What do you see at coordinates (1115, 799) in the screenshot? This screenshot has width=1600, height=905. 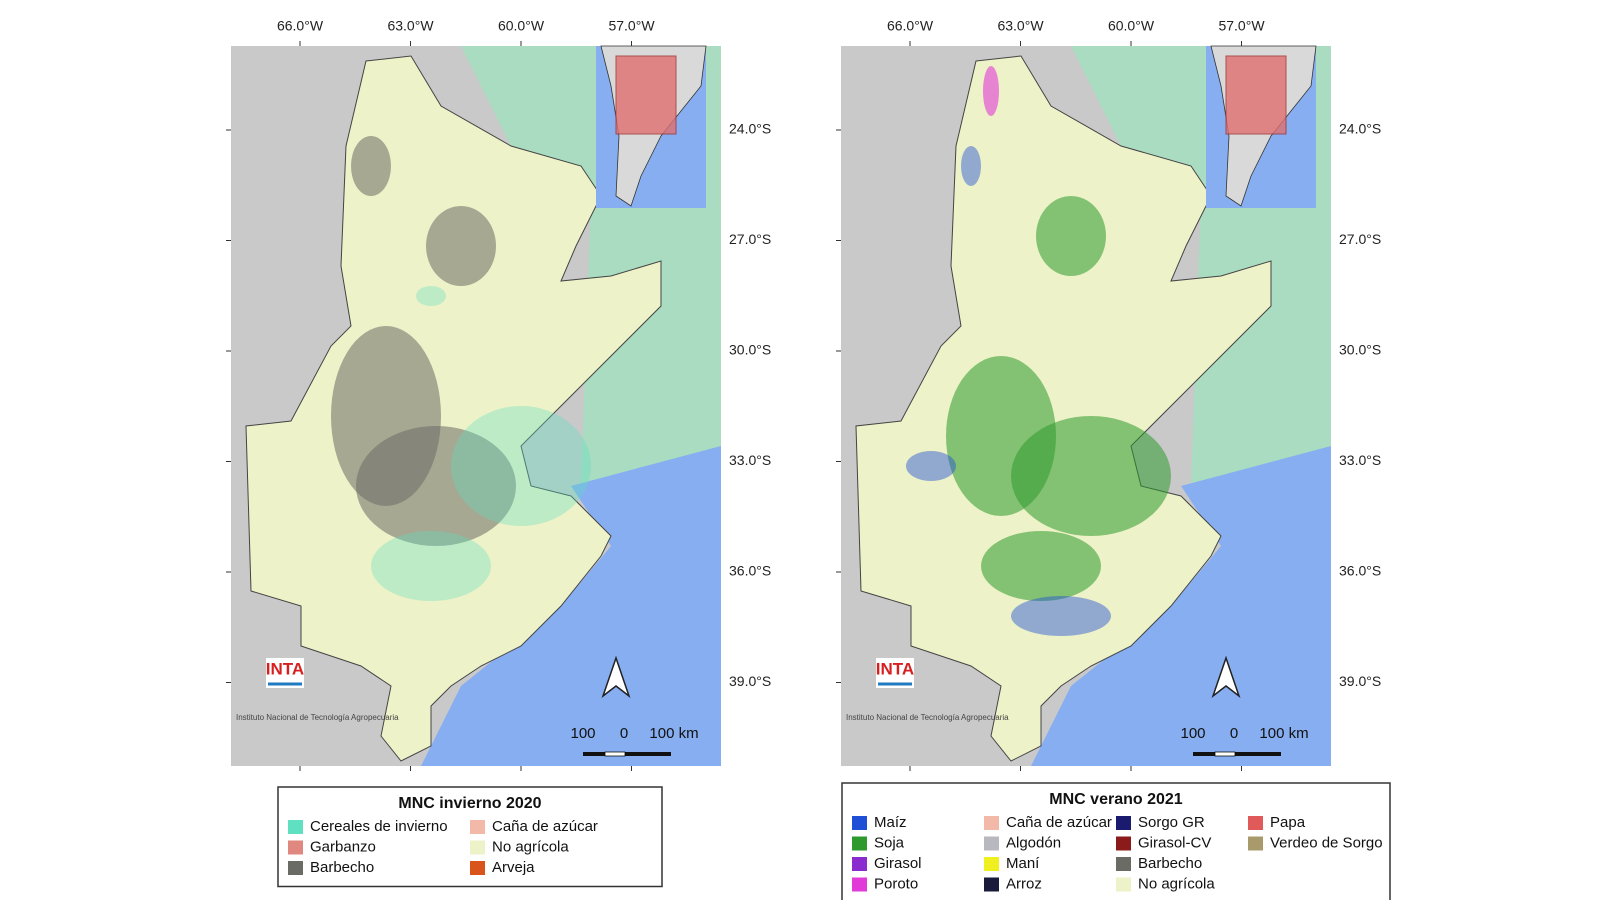 I see `legend-title: MNC verano 2021` at bounding box center [1115, 799].